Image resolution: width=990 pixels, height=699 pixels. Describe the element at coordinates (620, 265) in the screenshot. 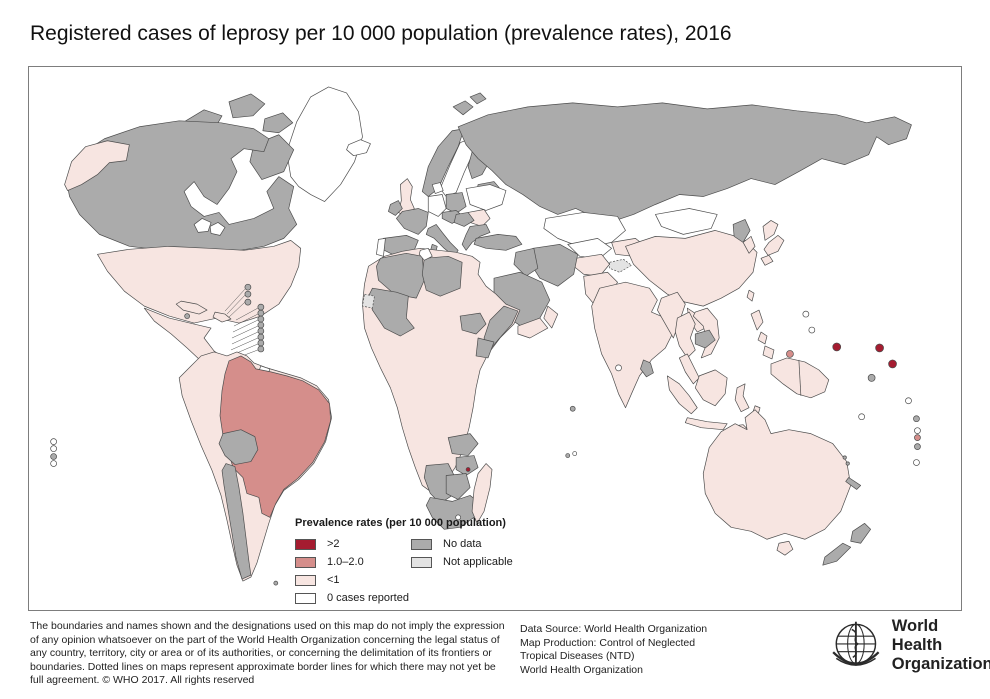

I see `region-kashmir-disputed` at that location.